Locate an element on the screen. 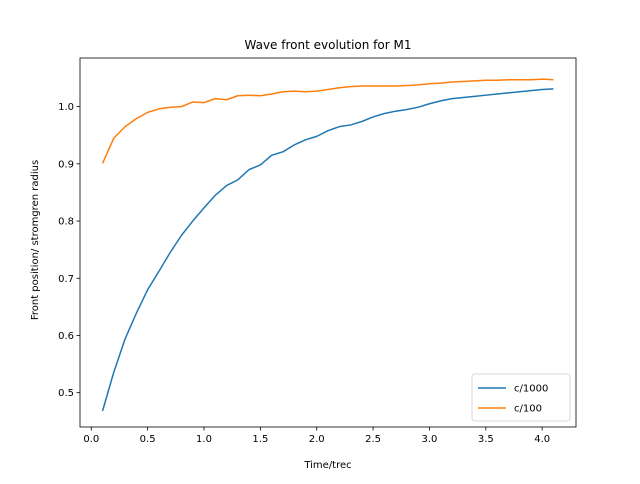  x-tick-label: 1.5 is located at coordinates (260, 439).